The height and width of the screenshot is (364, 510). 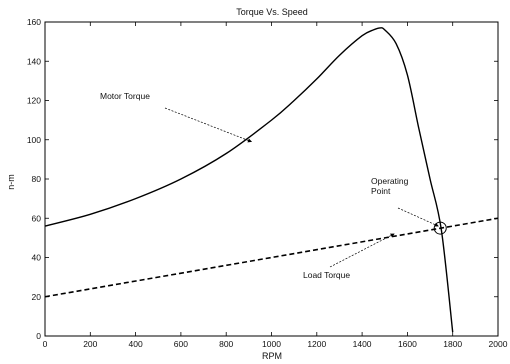 What do you see at coordinates (181, 344) in the screenshot?
I see `x-tick-label: 600` at bounding box center [181, 344].